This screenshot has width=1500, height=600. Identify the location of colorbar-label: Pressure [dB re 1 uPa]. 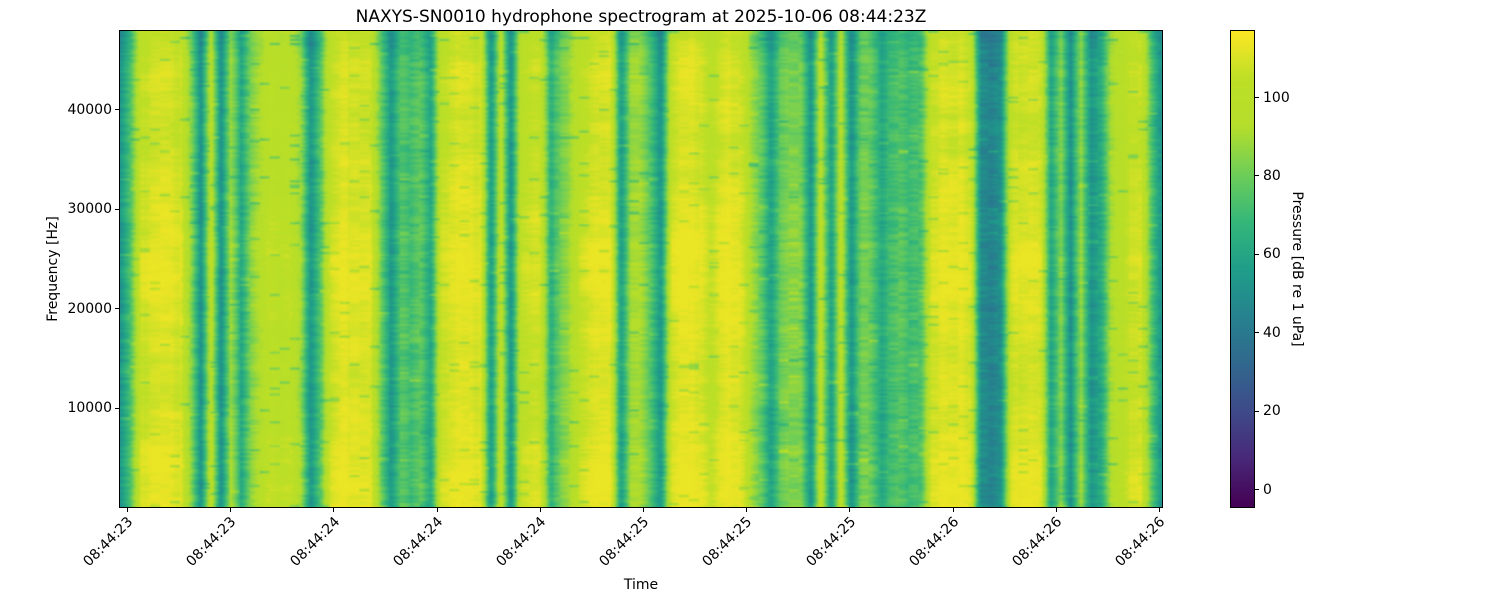
(1297, 269).